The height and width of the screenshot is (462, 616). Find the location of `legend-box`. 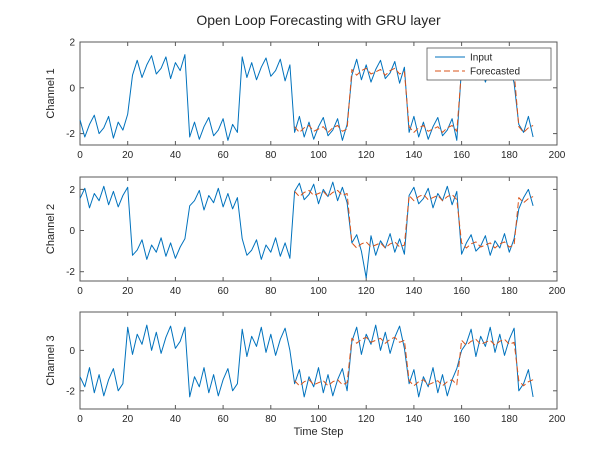

legend-box is located at coordinates (489, 64).